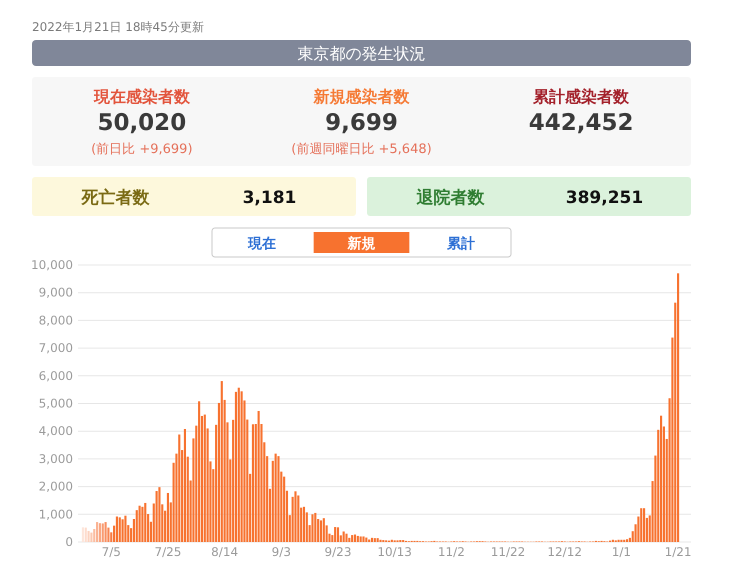 The height and width of the screenshot is (570, 732). Describe the element at coordinates (361, 53) in the screenshot. I see `title-bar: 東京都の発生状況` at that location.